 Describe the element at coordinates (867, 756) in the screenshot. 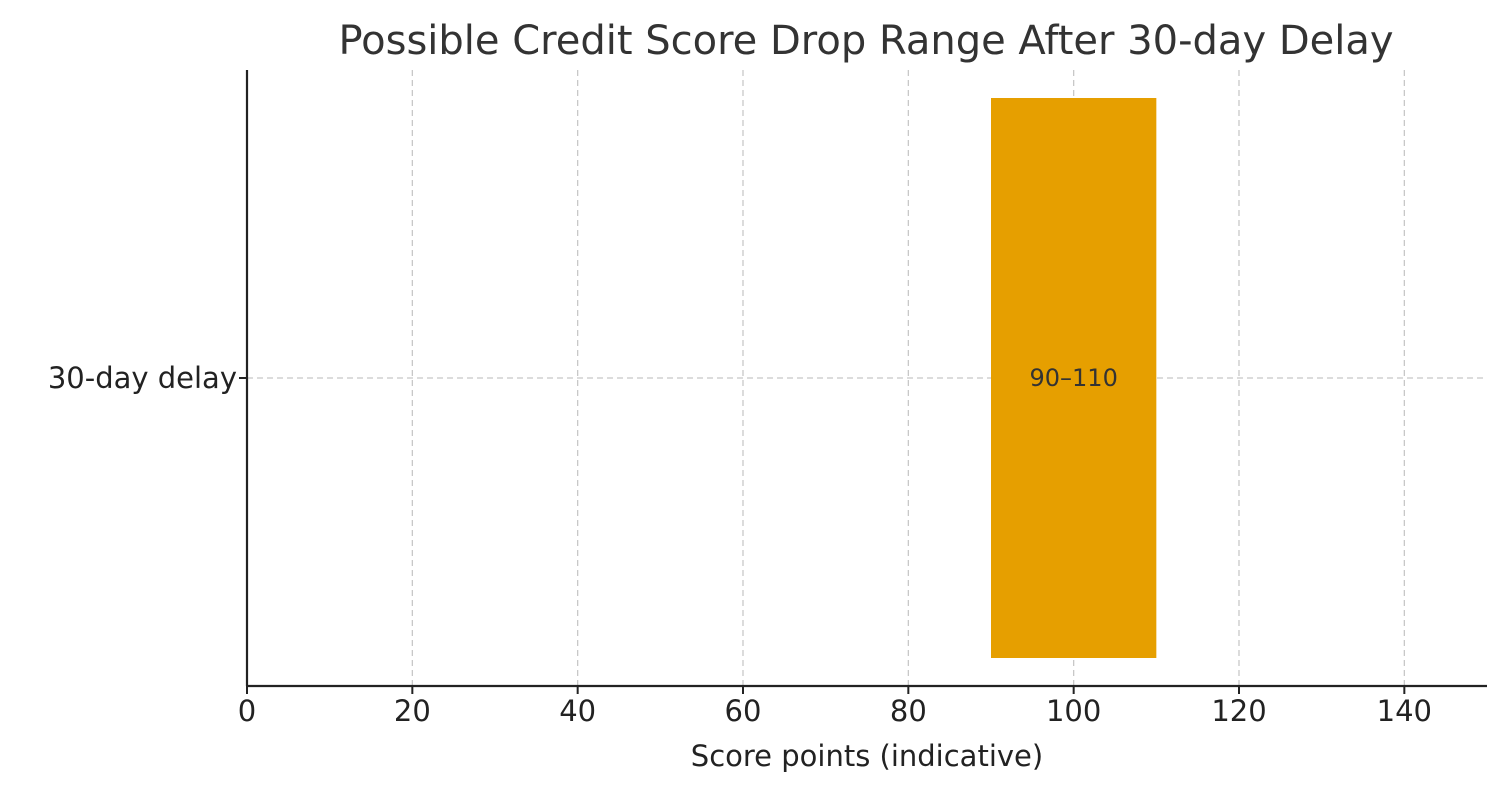

I see `x-axis-title: Score points (indicative)` at that location.